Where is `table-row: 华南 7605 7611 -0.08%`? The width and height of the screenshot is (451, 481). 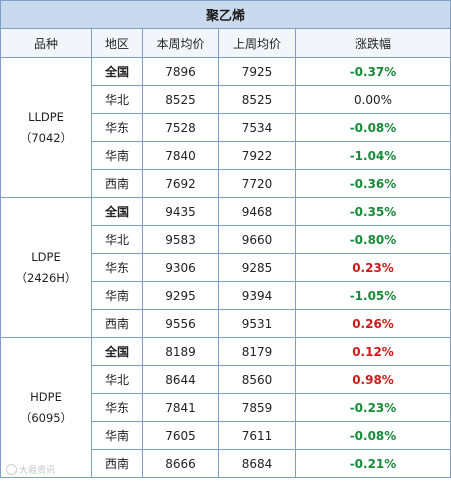
table-row: 华南 7605 7611 -0.08% is located at coordinates (226, 435).